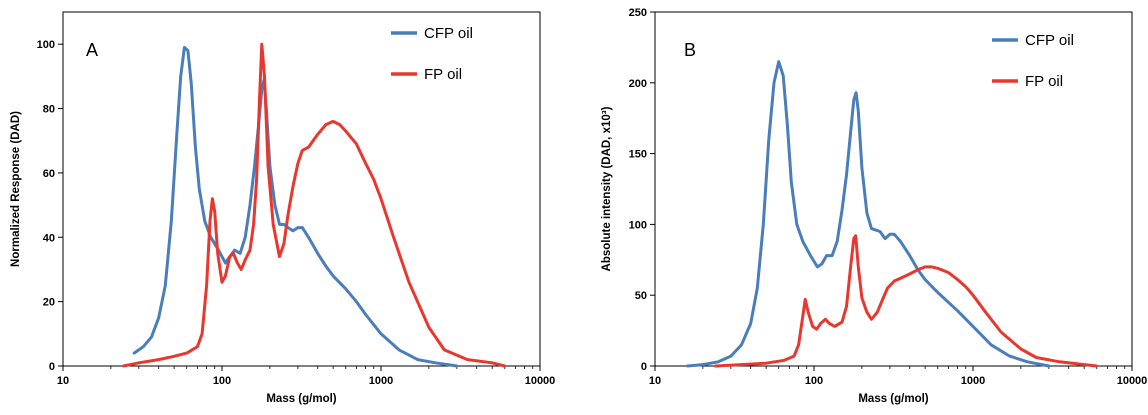 The height and width of the screenshot is (415, 1148). I want to click on panel-a-x-tick-label: 1000, so click(381, 381).